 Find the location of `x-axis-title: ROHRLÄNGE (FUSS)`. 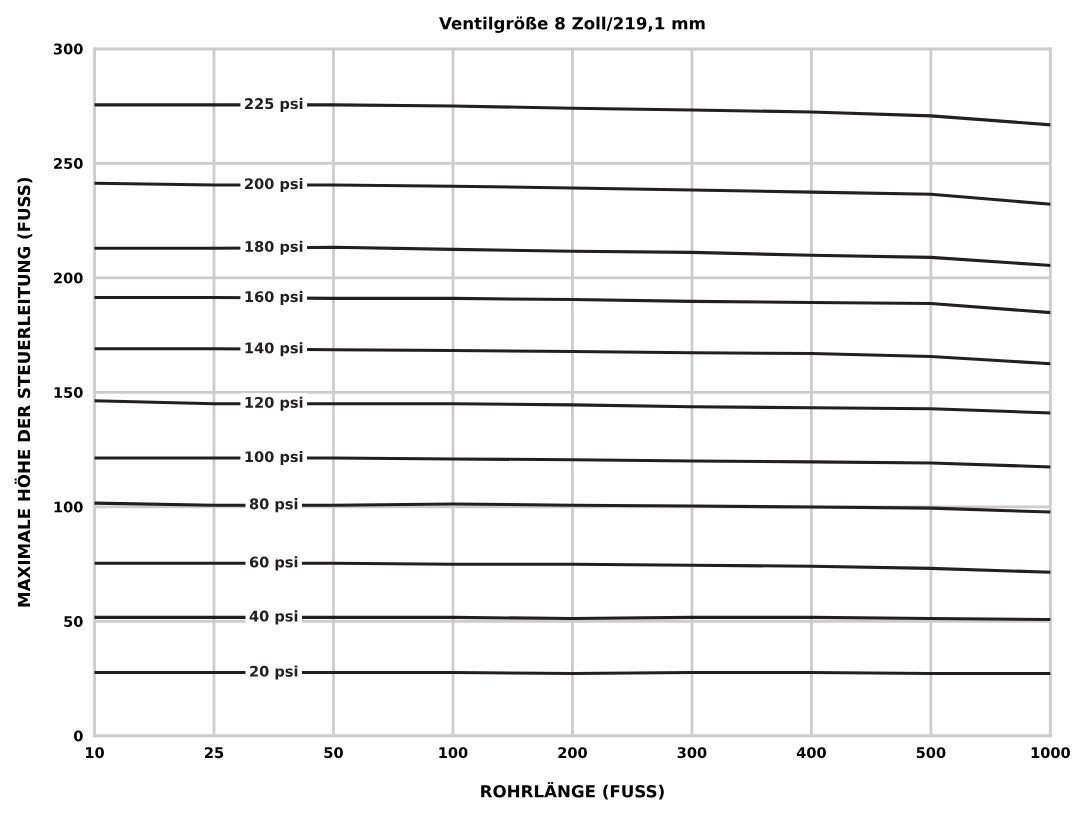

x-axis-title: ROHRLÄNGE (FUSS) is located at coordinates (572, 790).